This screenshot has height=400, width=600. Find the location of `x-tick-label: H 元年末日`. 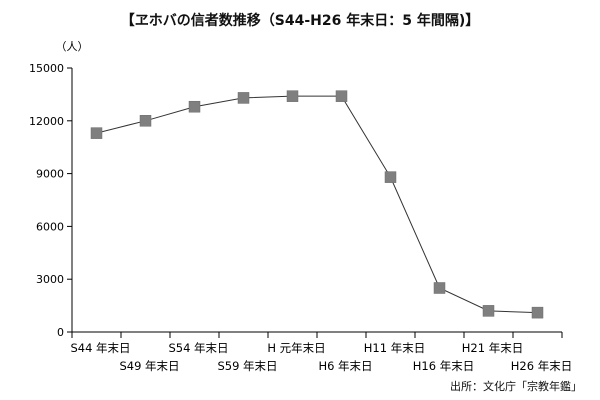

x-tick-label: H 元年末日 is located at coordinates (296, 348).